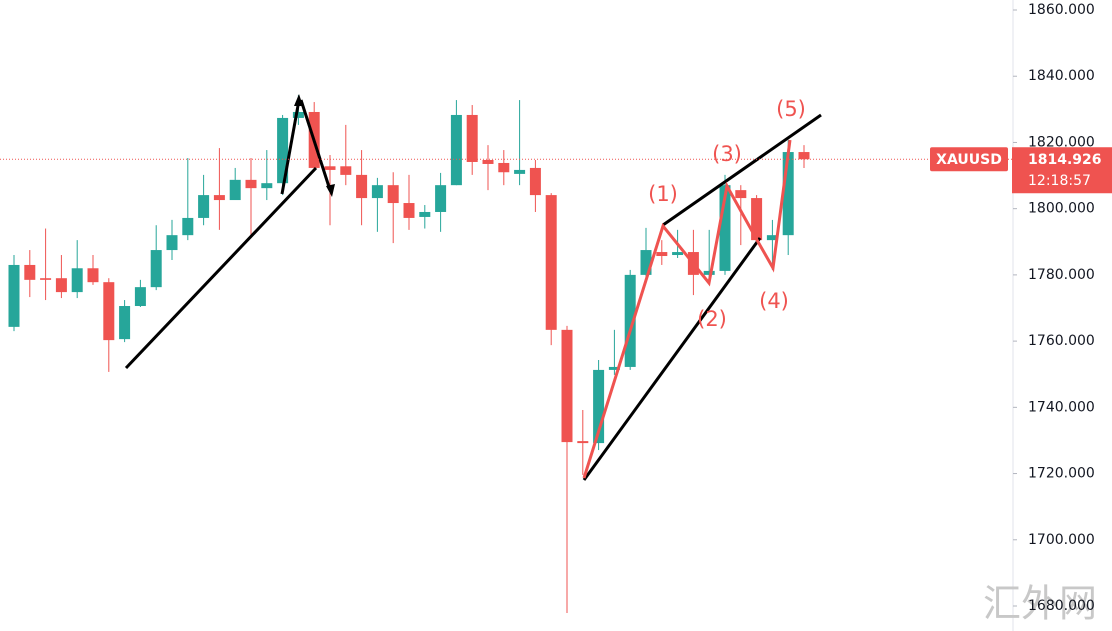  I want to click on wave-label: (3), so click(727, 154).